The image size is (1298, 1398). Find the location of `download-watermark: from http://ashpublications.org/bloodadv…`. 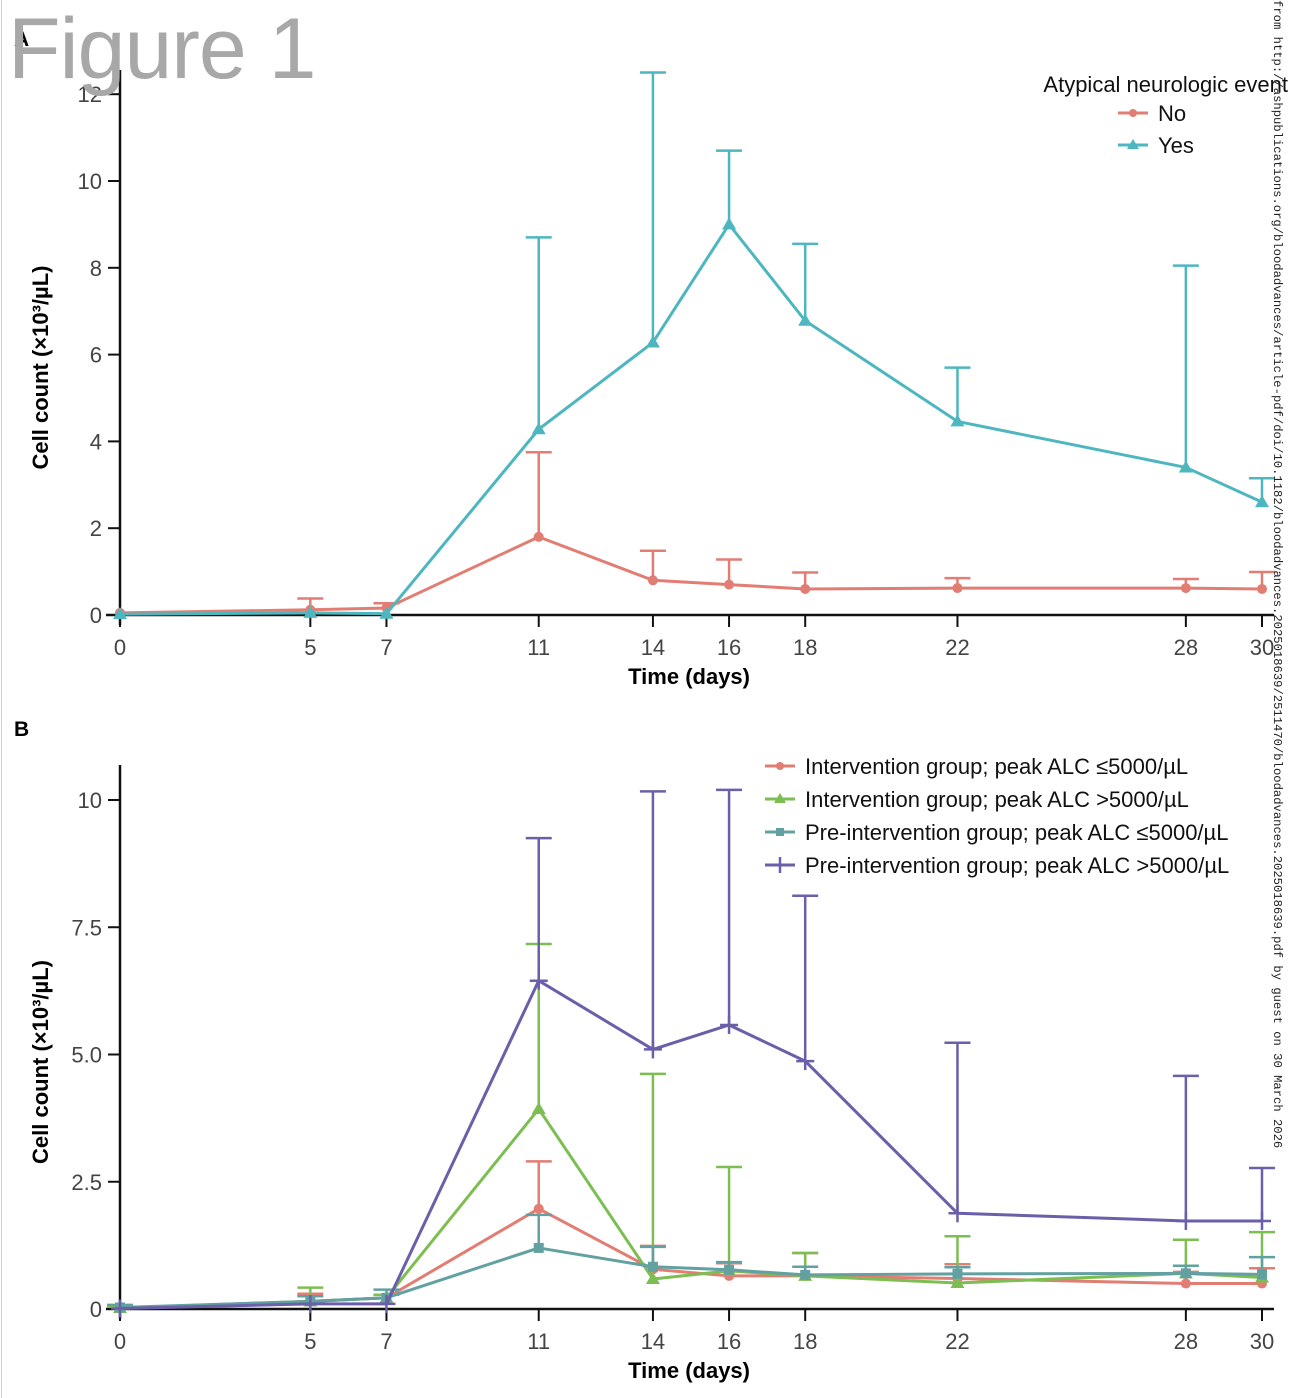

download-watermark: from http://ashpublications.org/bloodadv… is located at coordinates (1276, 699).